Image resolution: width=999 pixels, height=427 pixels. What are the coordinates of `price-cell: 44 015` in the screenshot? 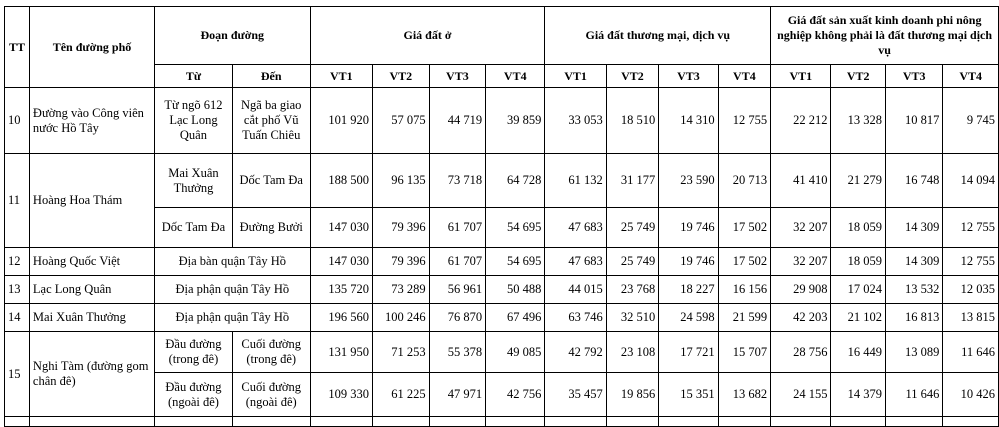 It's located at (575, 289).